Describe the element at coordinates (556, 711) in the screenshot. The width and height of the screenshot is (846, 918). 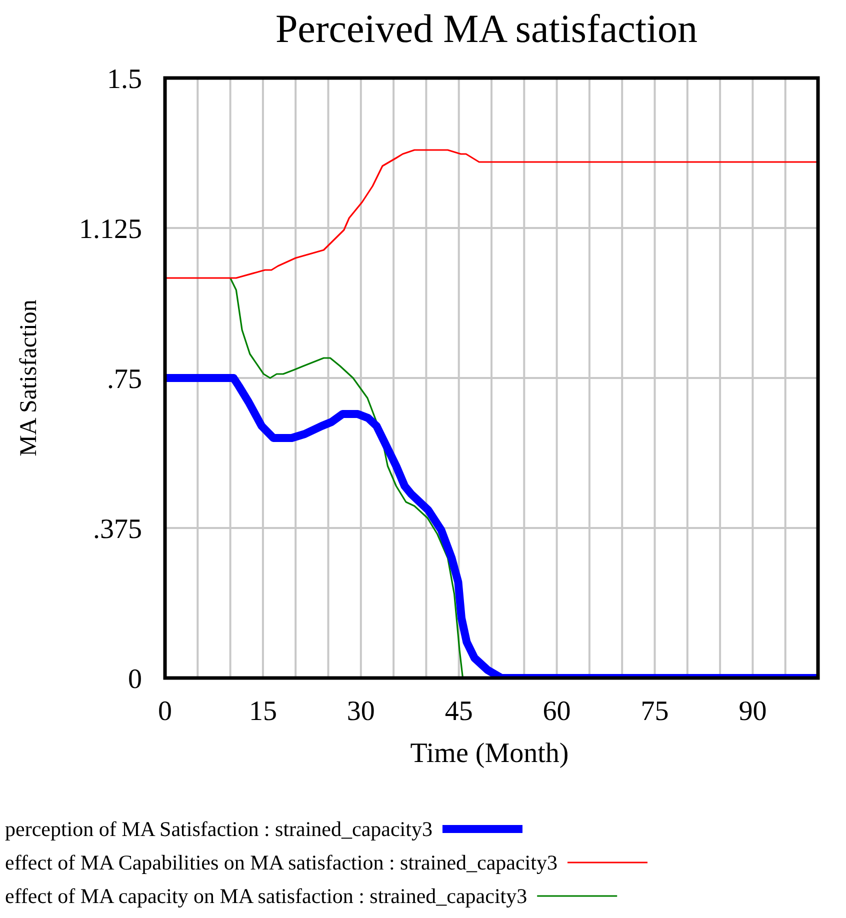
I see `x-tick-label: 60` at that location.